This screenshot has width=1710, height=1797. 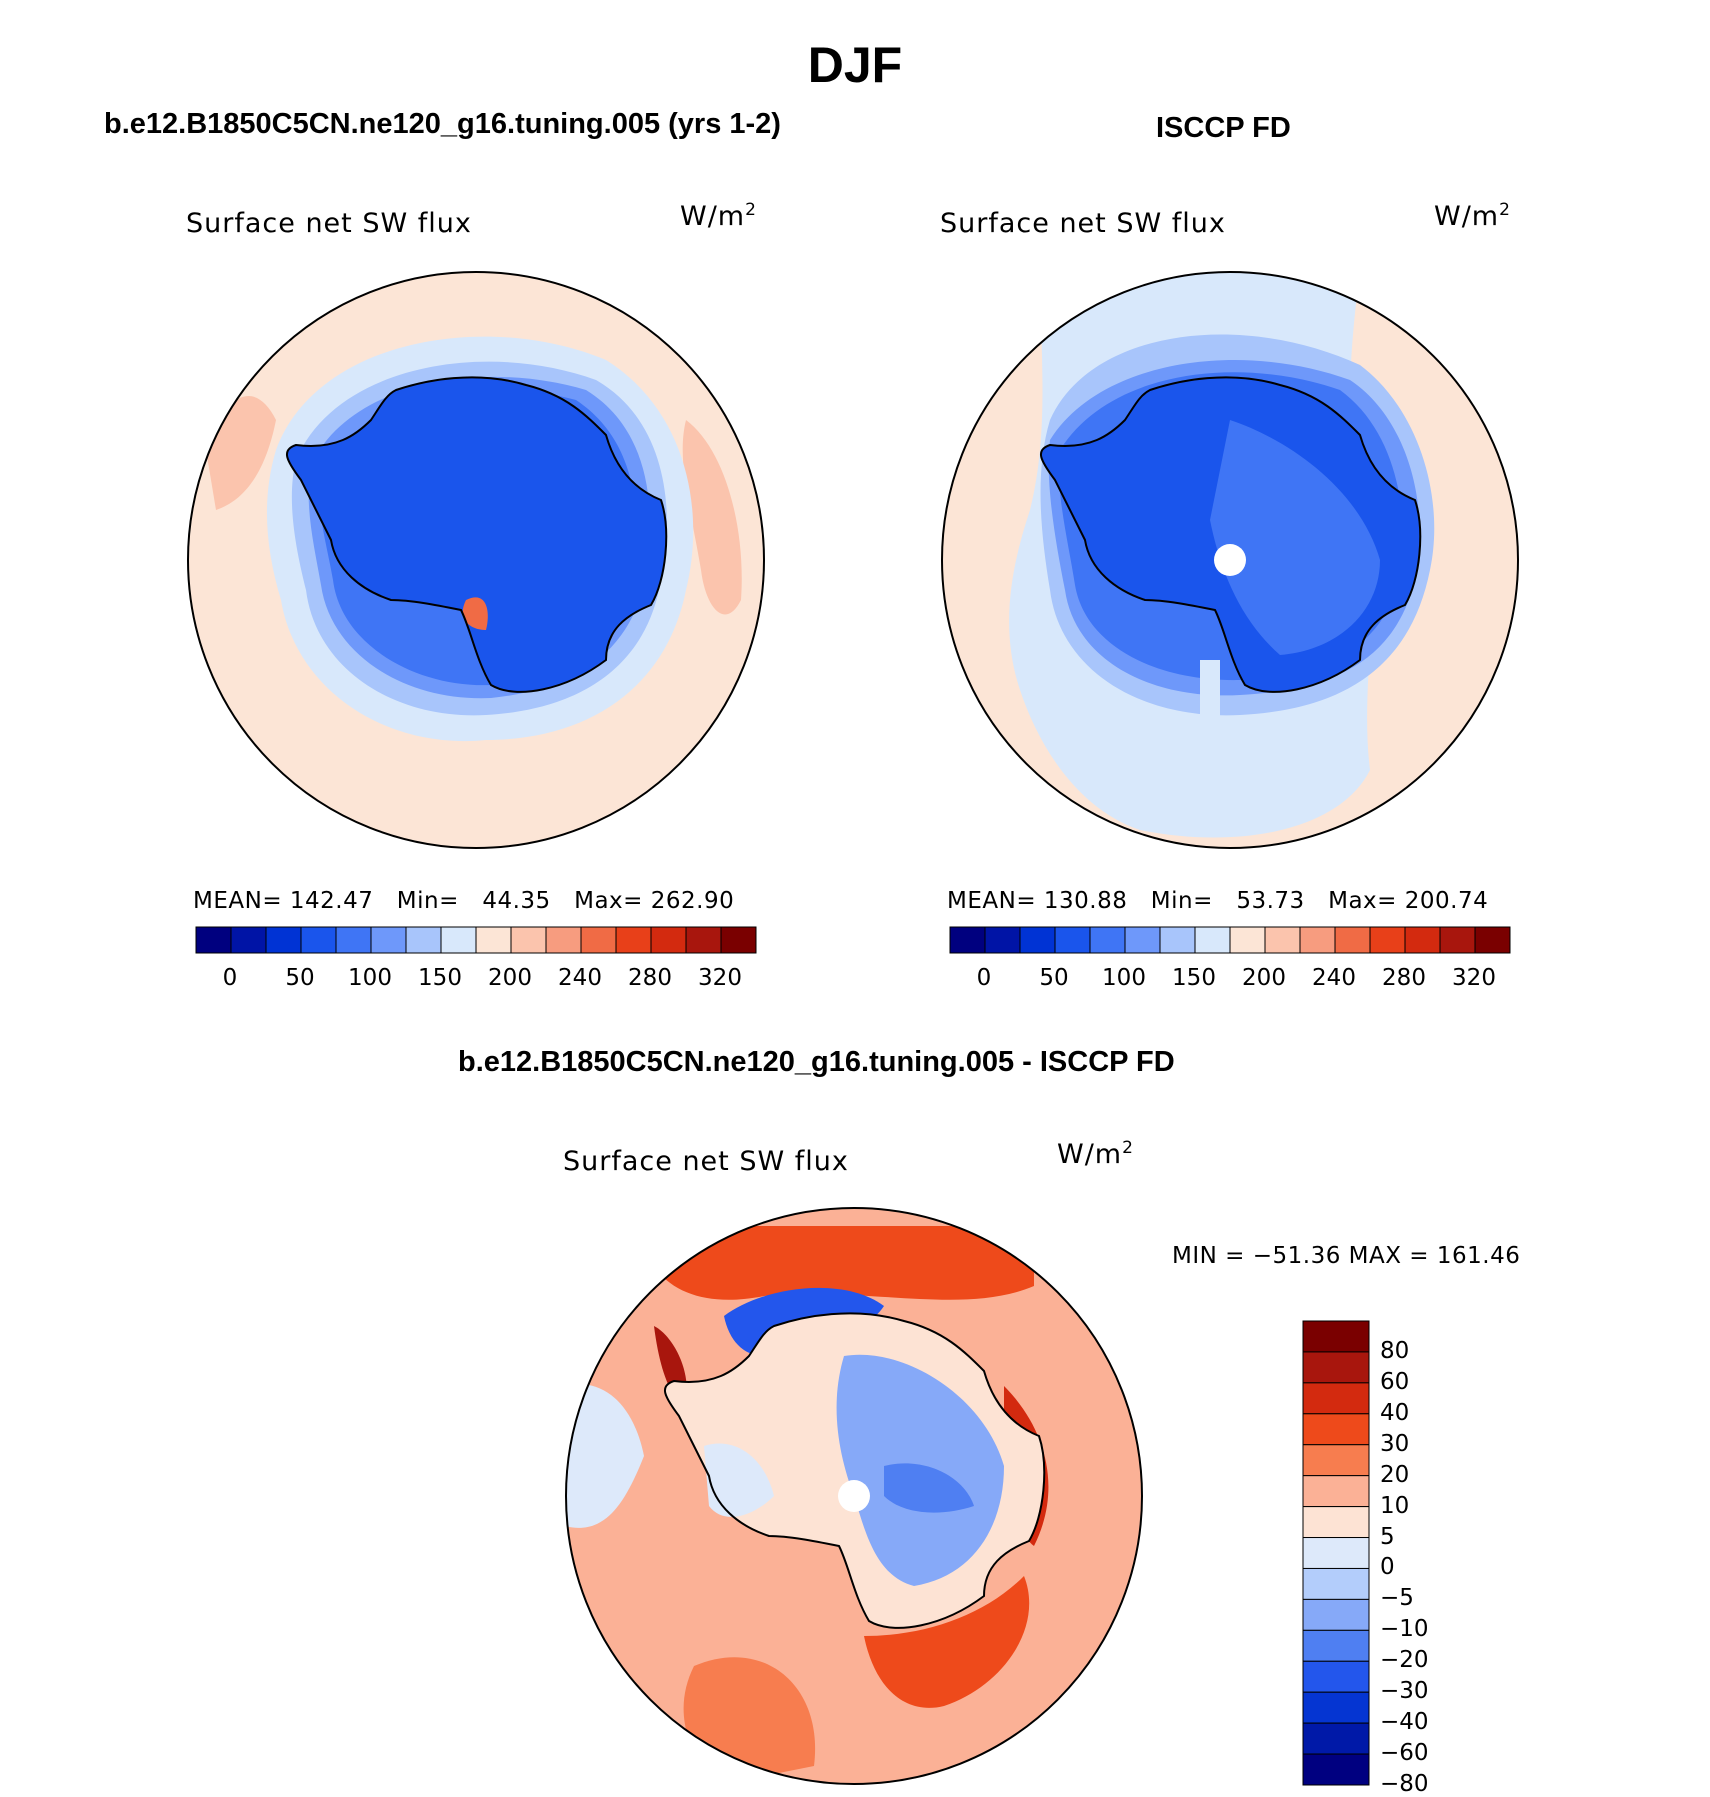 What do you see at coordinates (1395, 1350) in the screenshot?
I see `colorbar-tick-label: 80` at bounding box center [1395, 1350].